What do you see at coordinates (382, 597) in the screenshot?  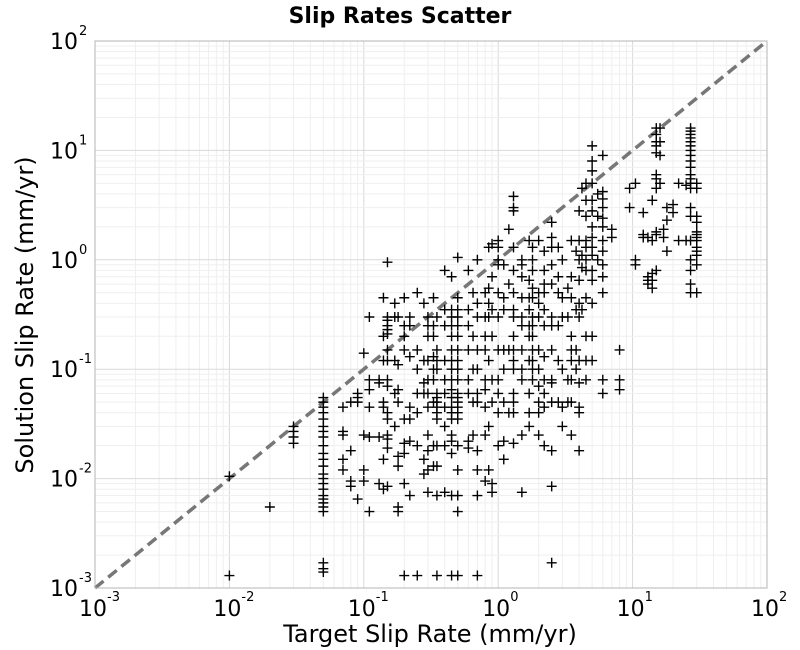 I see `svg-text: -1` at bounding box center [382, 597].